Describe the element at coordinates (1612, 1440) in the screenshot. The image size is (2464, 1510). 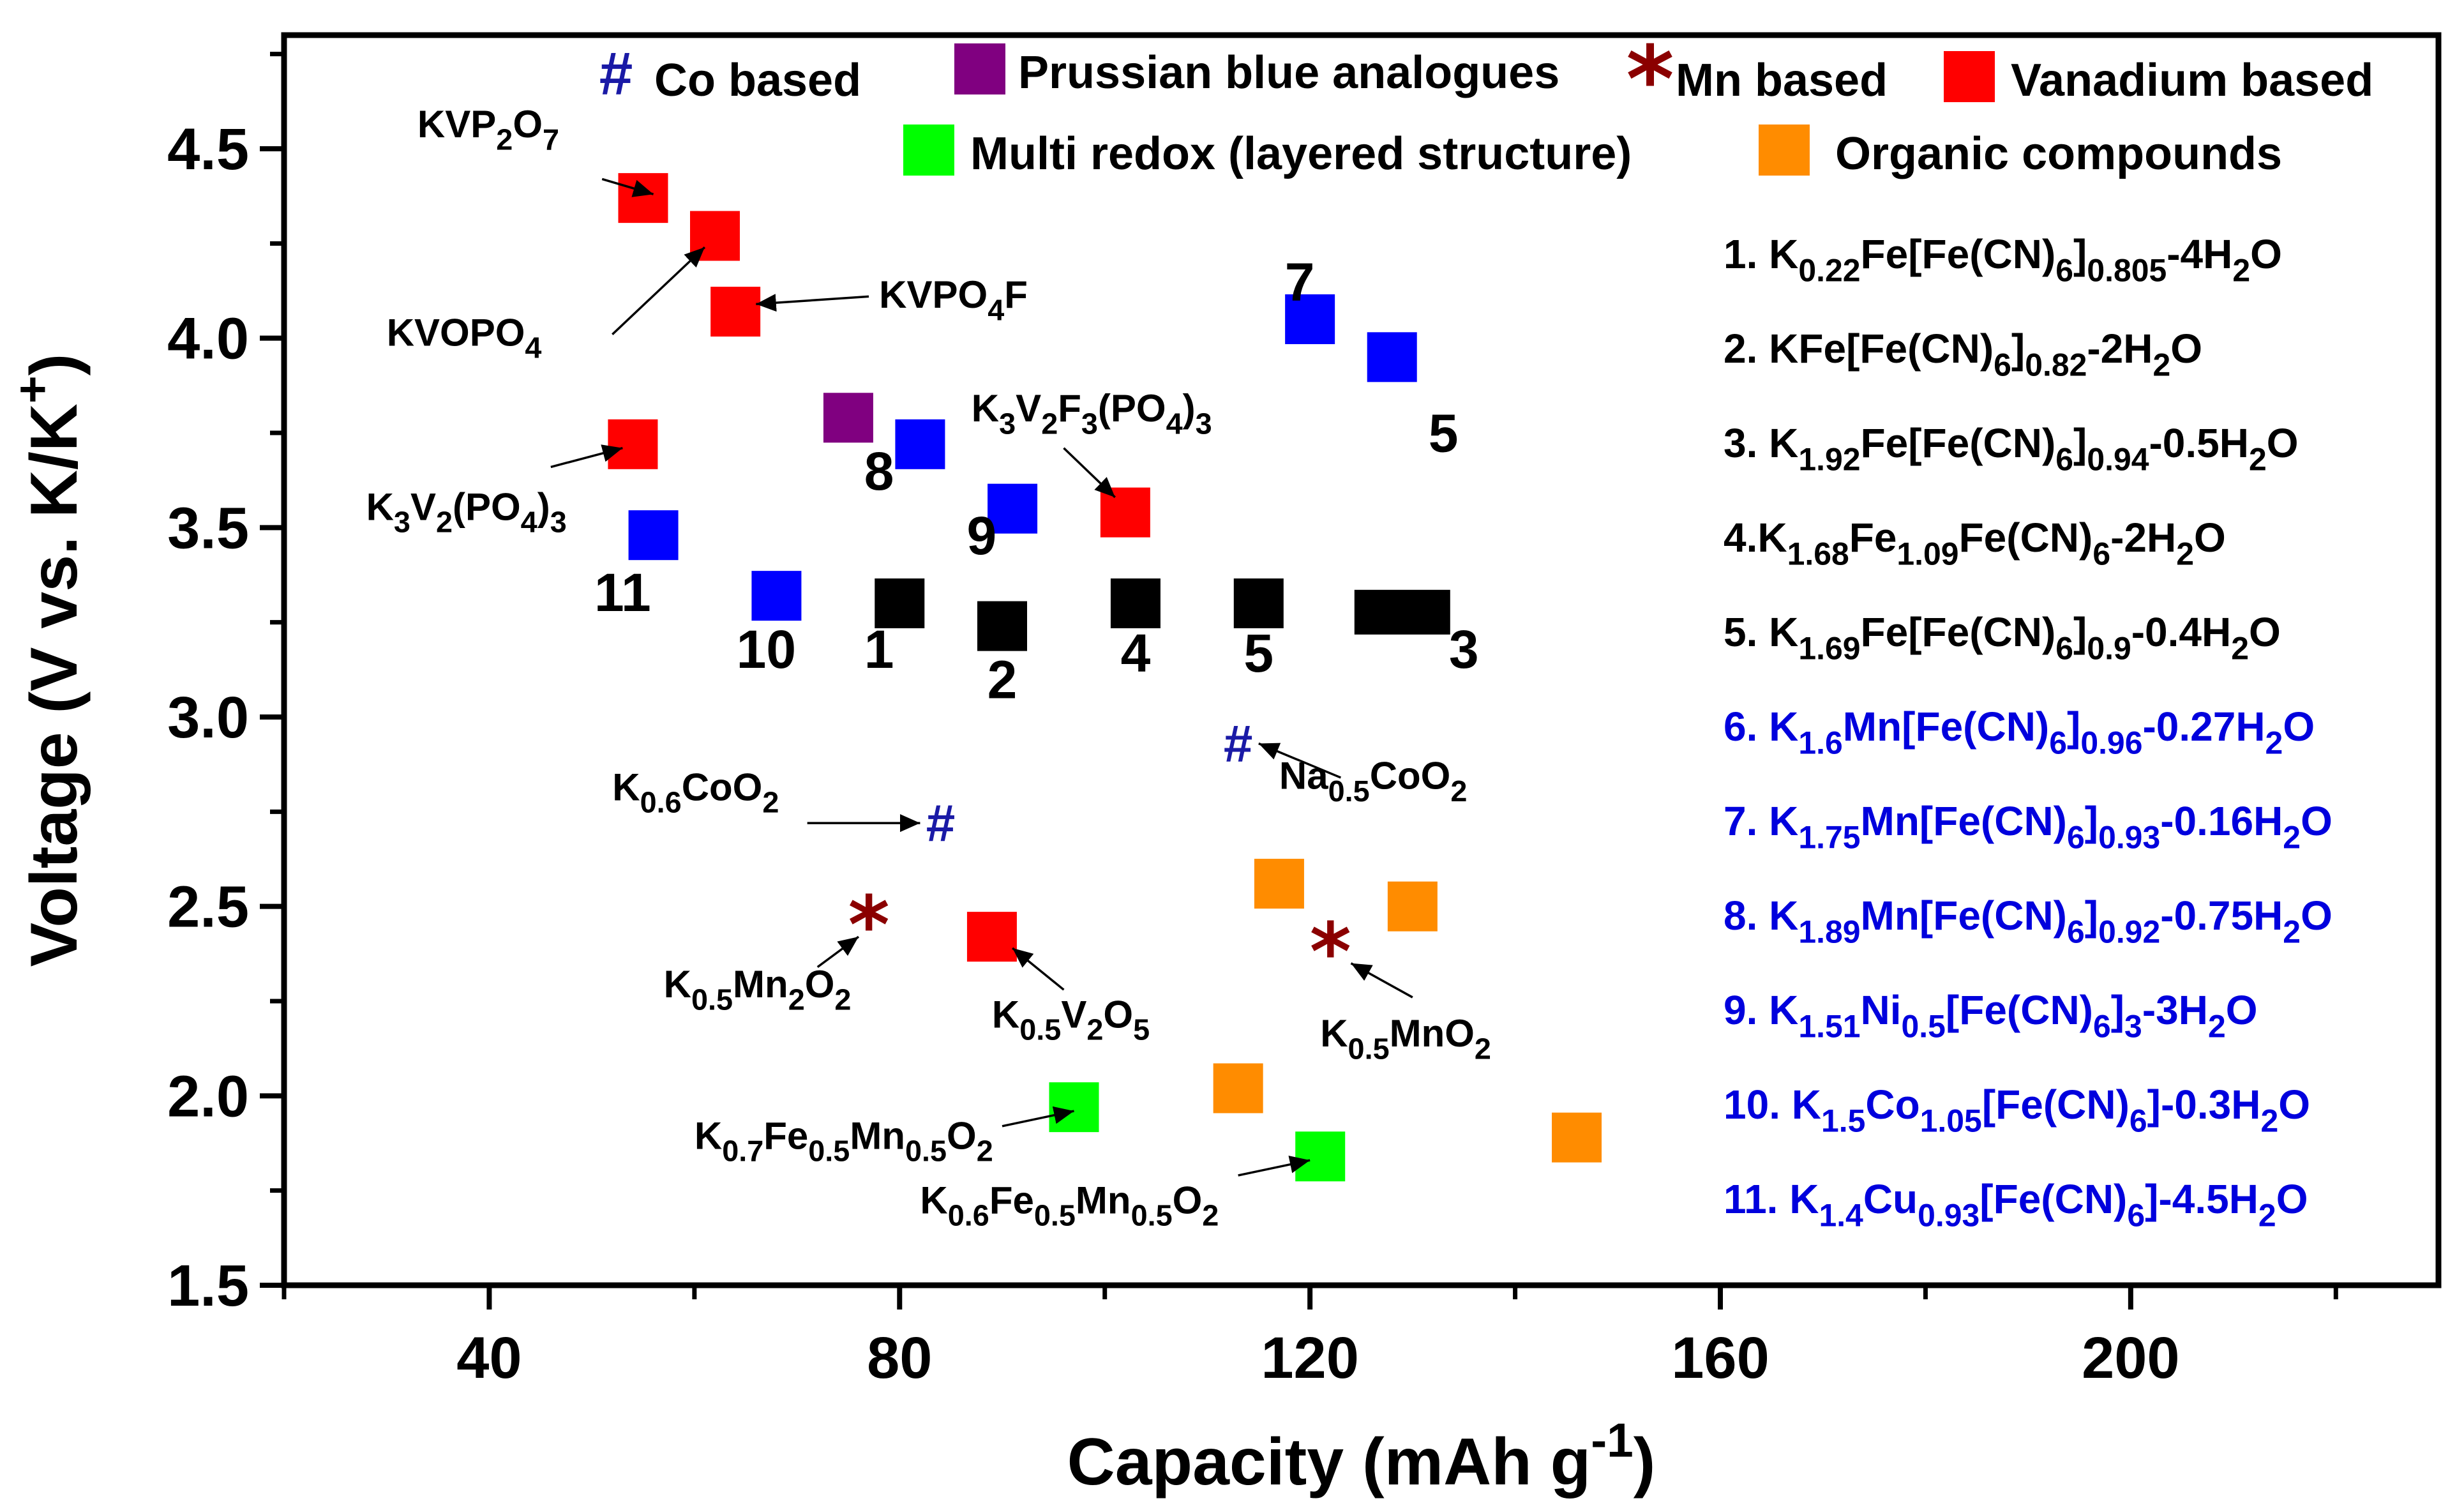
I see `supscript-text: -1` at that location.